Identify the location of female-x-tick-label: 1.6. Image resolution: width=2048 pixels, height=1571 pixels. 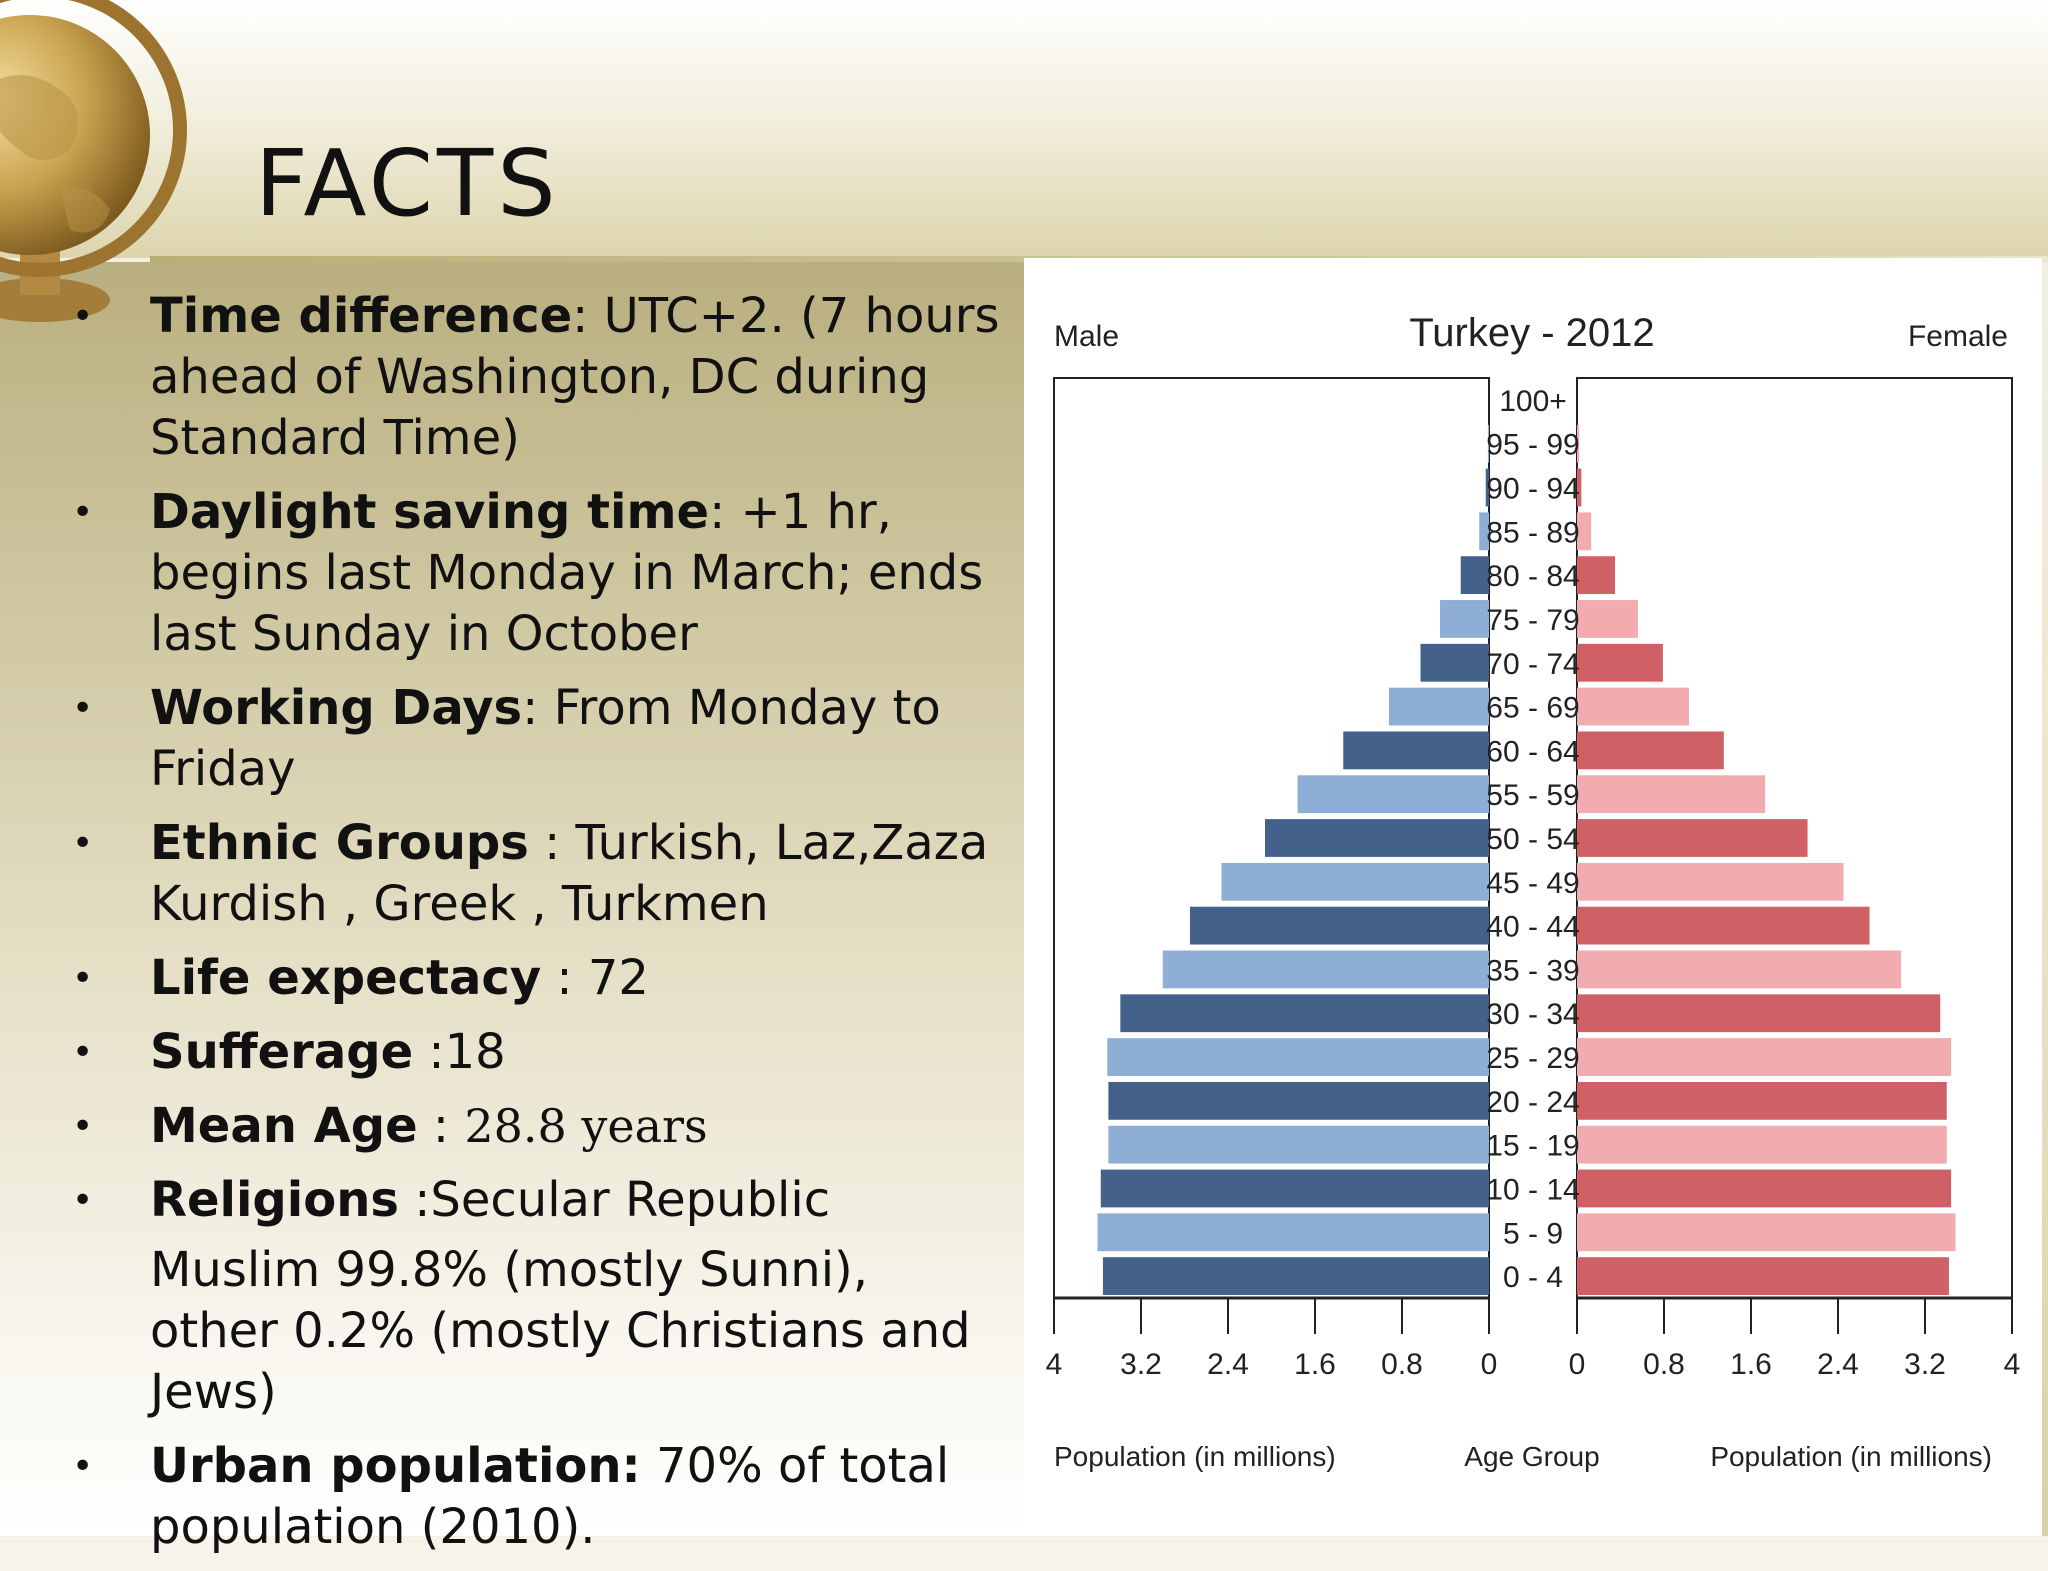
(1751, 1364).